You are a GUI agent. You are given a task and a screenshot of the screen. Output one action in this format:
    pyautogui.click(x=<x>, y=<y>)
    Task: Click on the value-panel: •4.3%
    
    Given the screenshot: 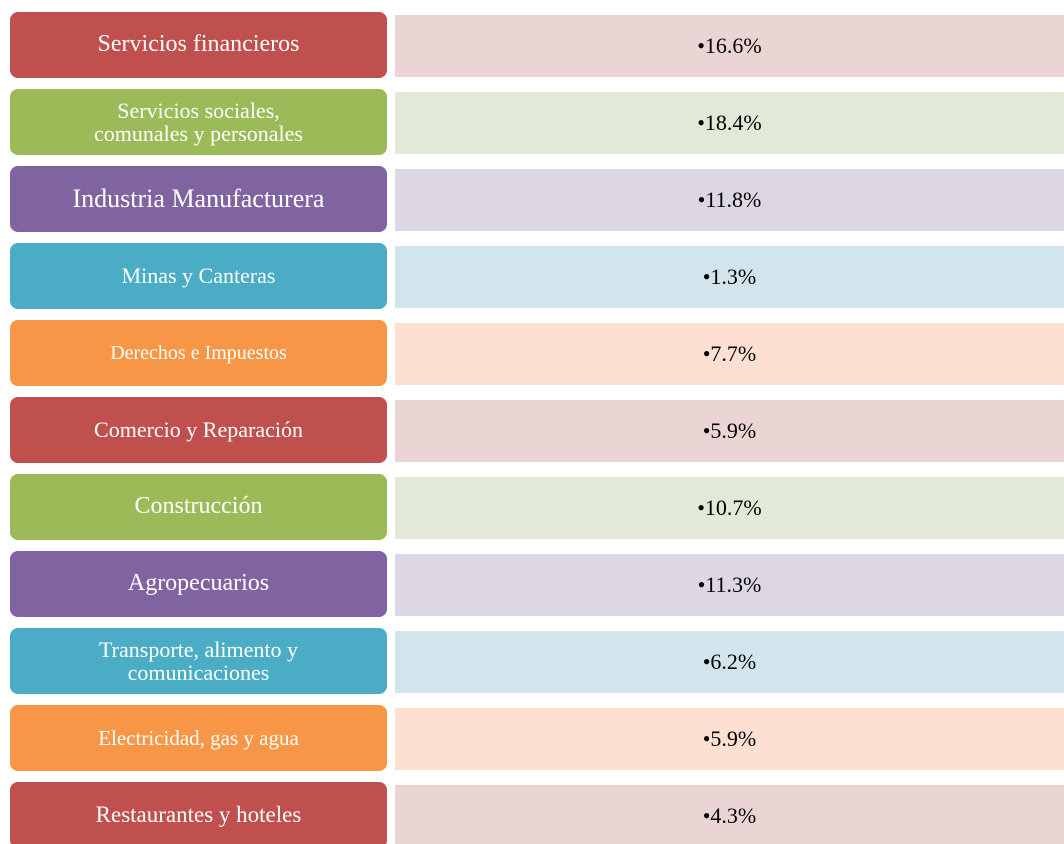 What is the action you would take?
    pyautogui.click(x=729, y=814)
    